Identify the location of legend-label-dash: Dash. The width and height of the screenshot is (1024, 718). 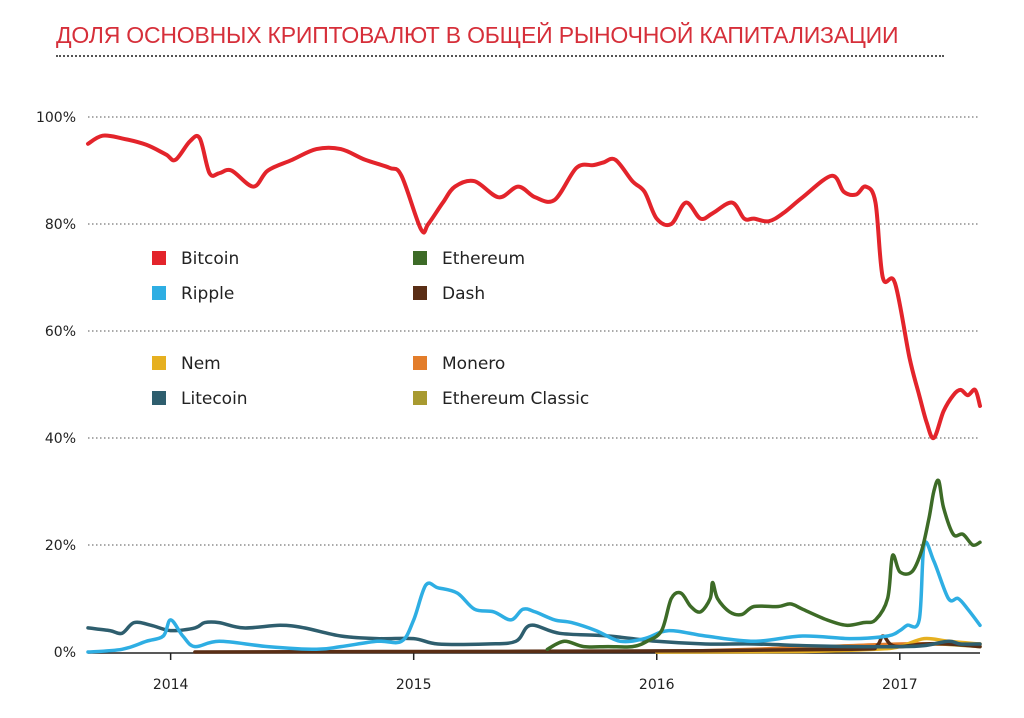
(463, 294).